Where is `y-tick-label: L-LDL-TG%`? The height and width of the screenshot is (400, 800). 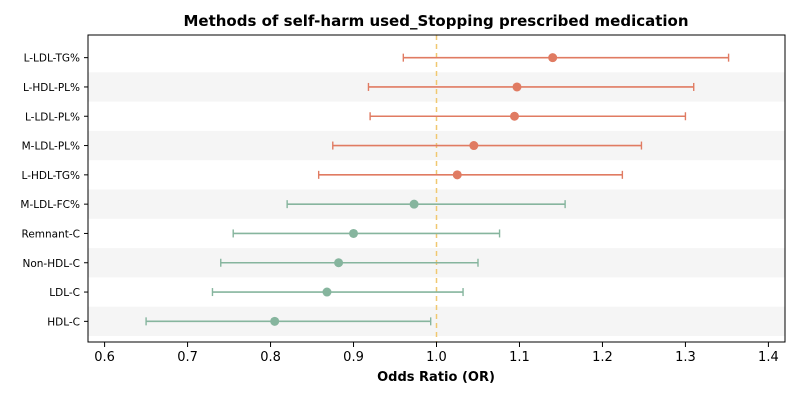 y-tick-label: L-LDL-TG% is located at coordinates (52, 59).